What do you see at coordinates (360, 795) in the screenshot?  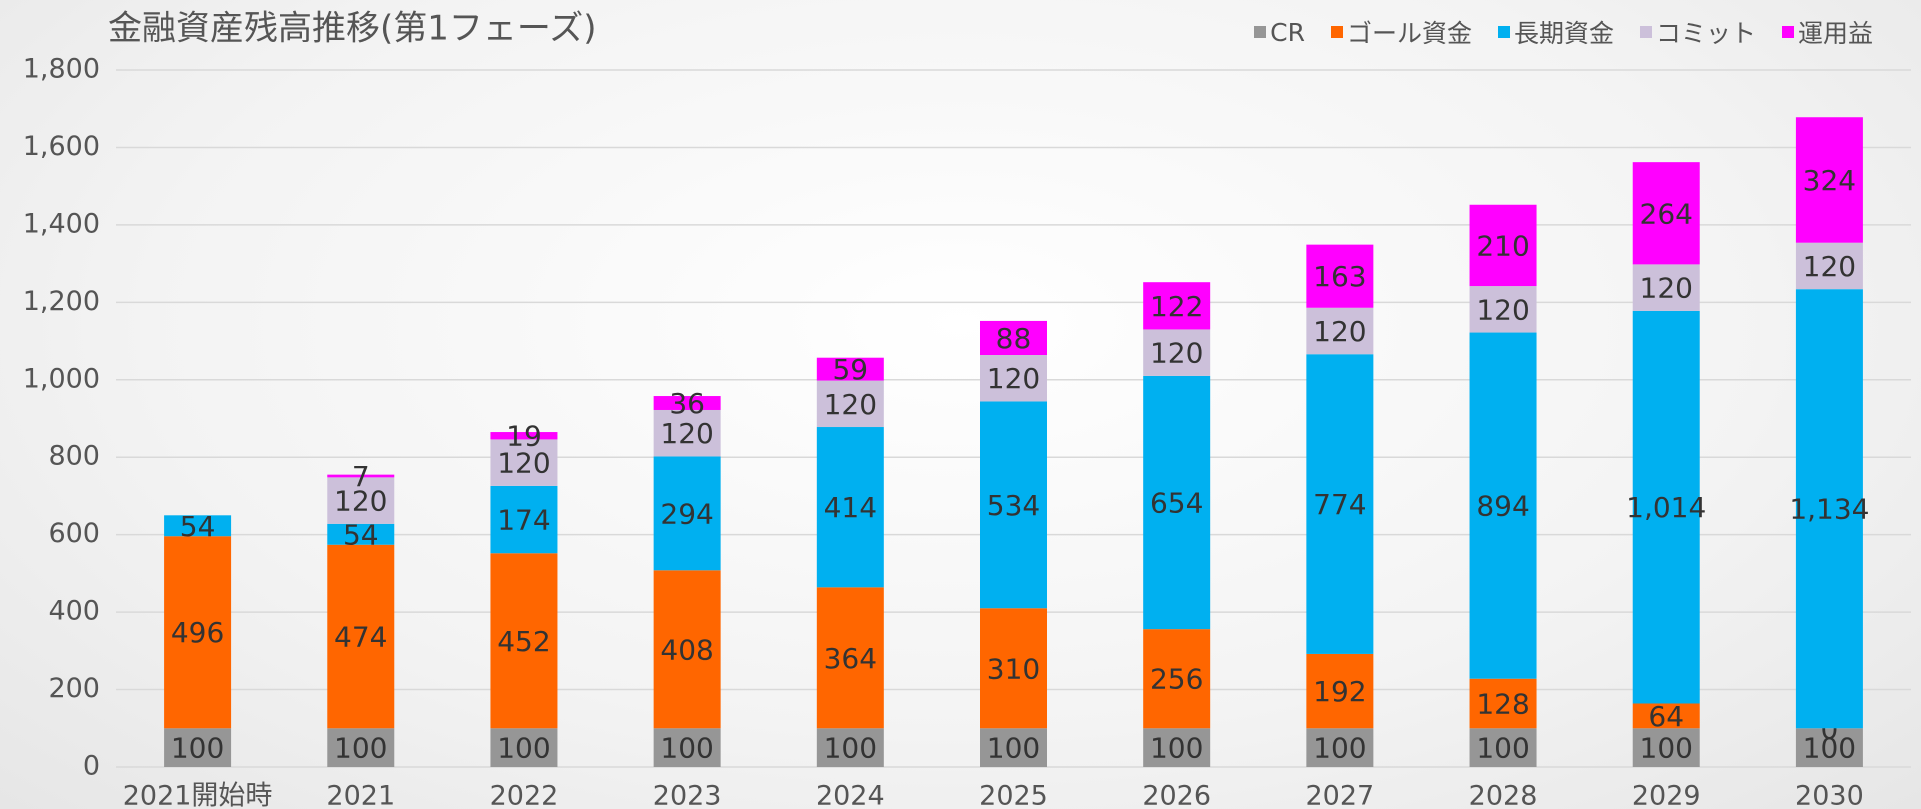 I see `x-tick-label: 2021` at bounding box center [360, 795].